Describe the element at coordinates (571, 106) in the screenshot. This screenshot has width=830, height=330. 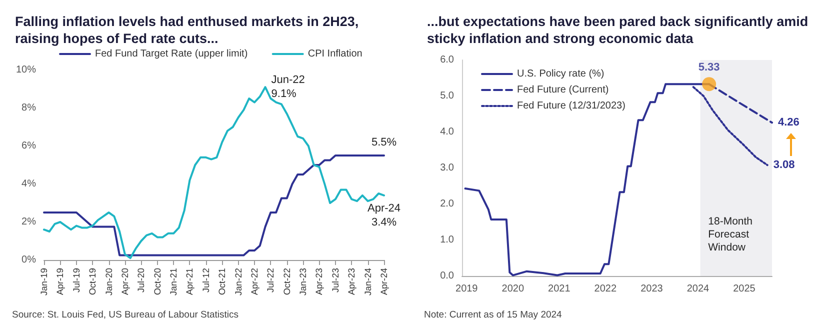
I see `legend-label: Fed Future (12/31/2023)` at that location.